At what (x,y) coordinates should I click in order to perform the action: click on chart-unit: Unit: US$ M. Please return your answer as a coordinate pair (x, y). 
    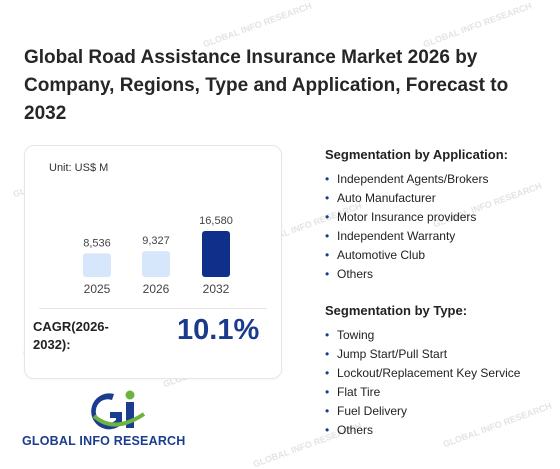
    Looking at the image, I should click on (79, 168).